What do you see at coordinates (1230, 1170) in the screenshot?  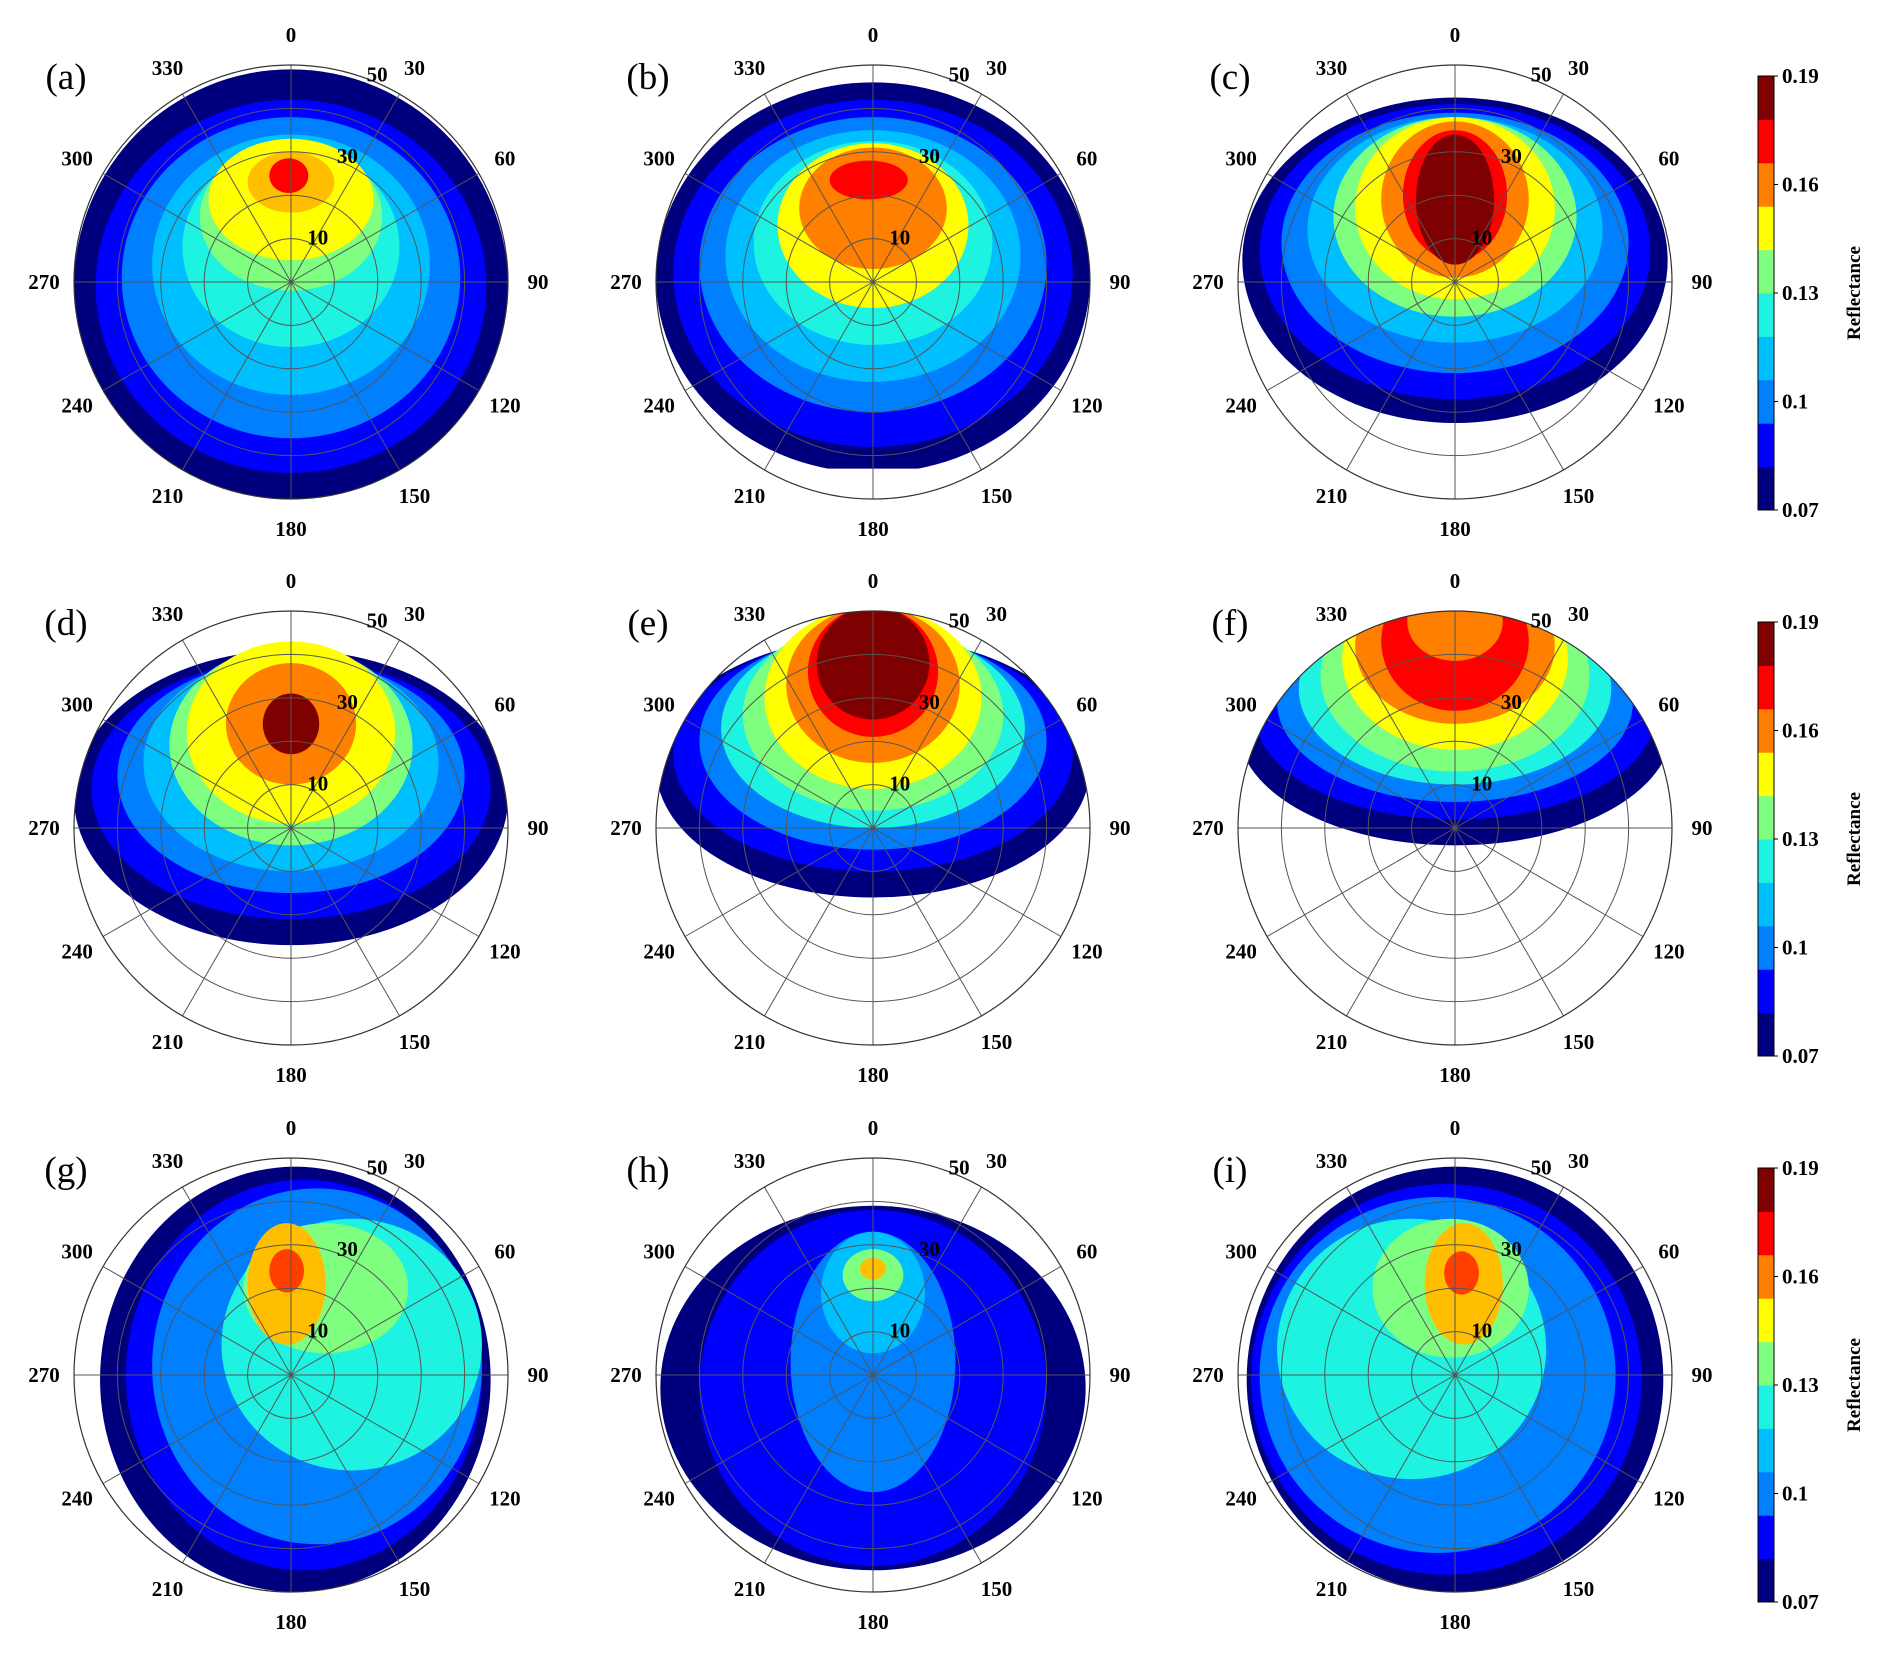 I see `panel-label: (i)` at bounding box center [1230, 1170].